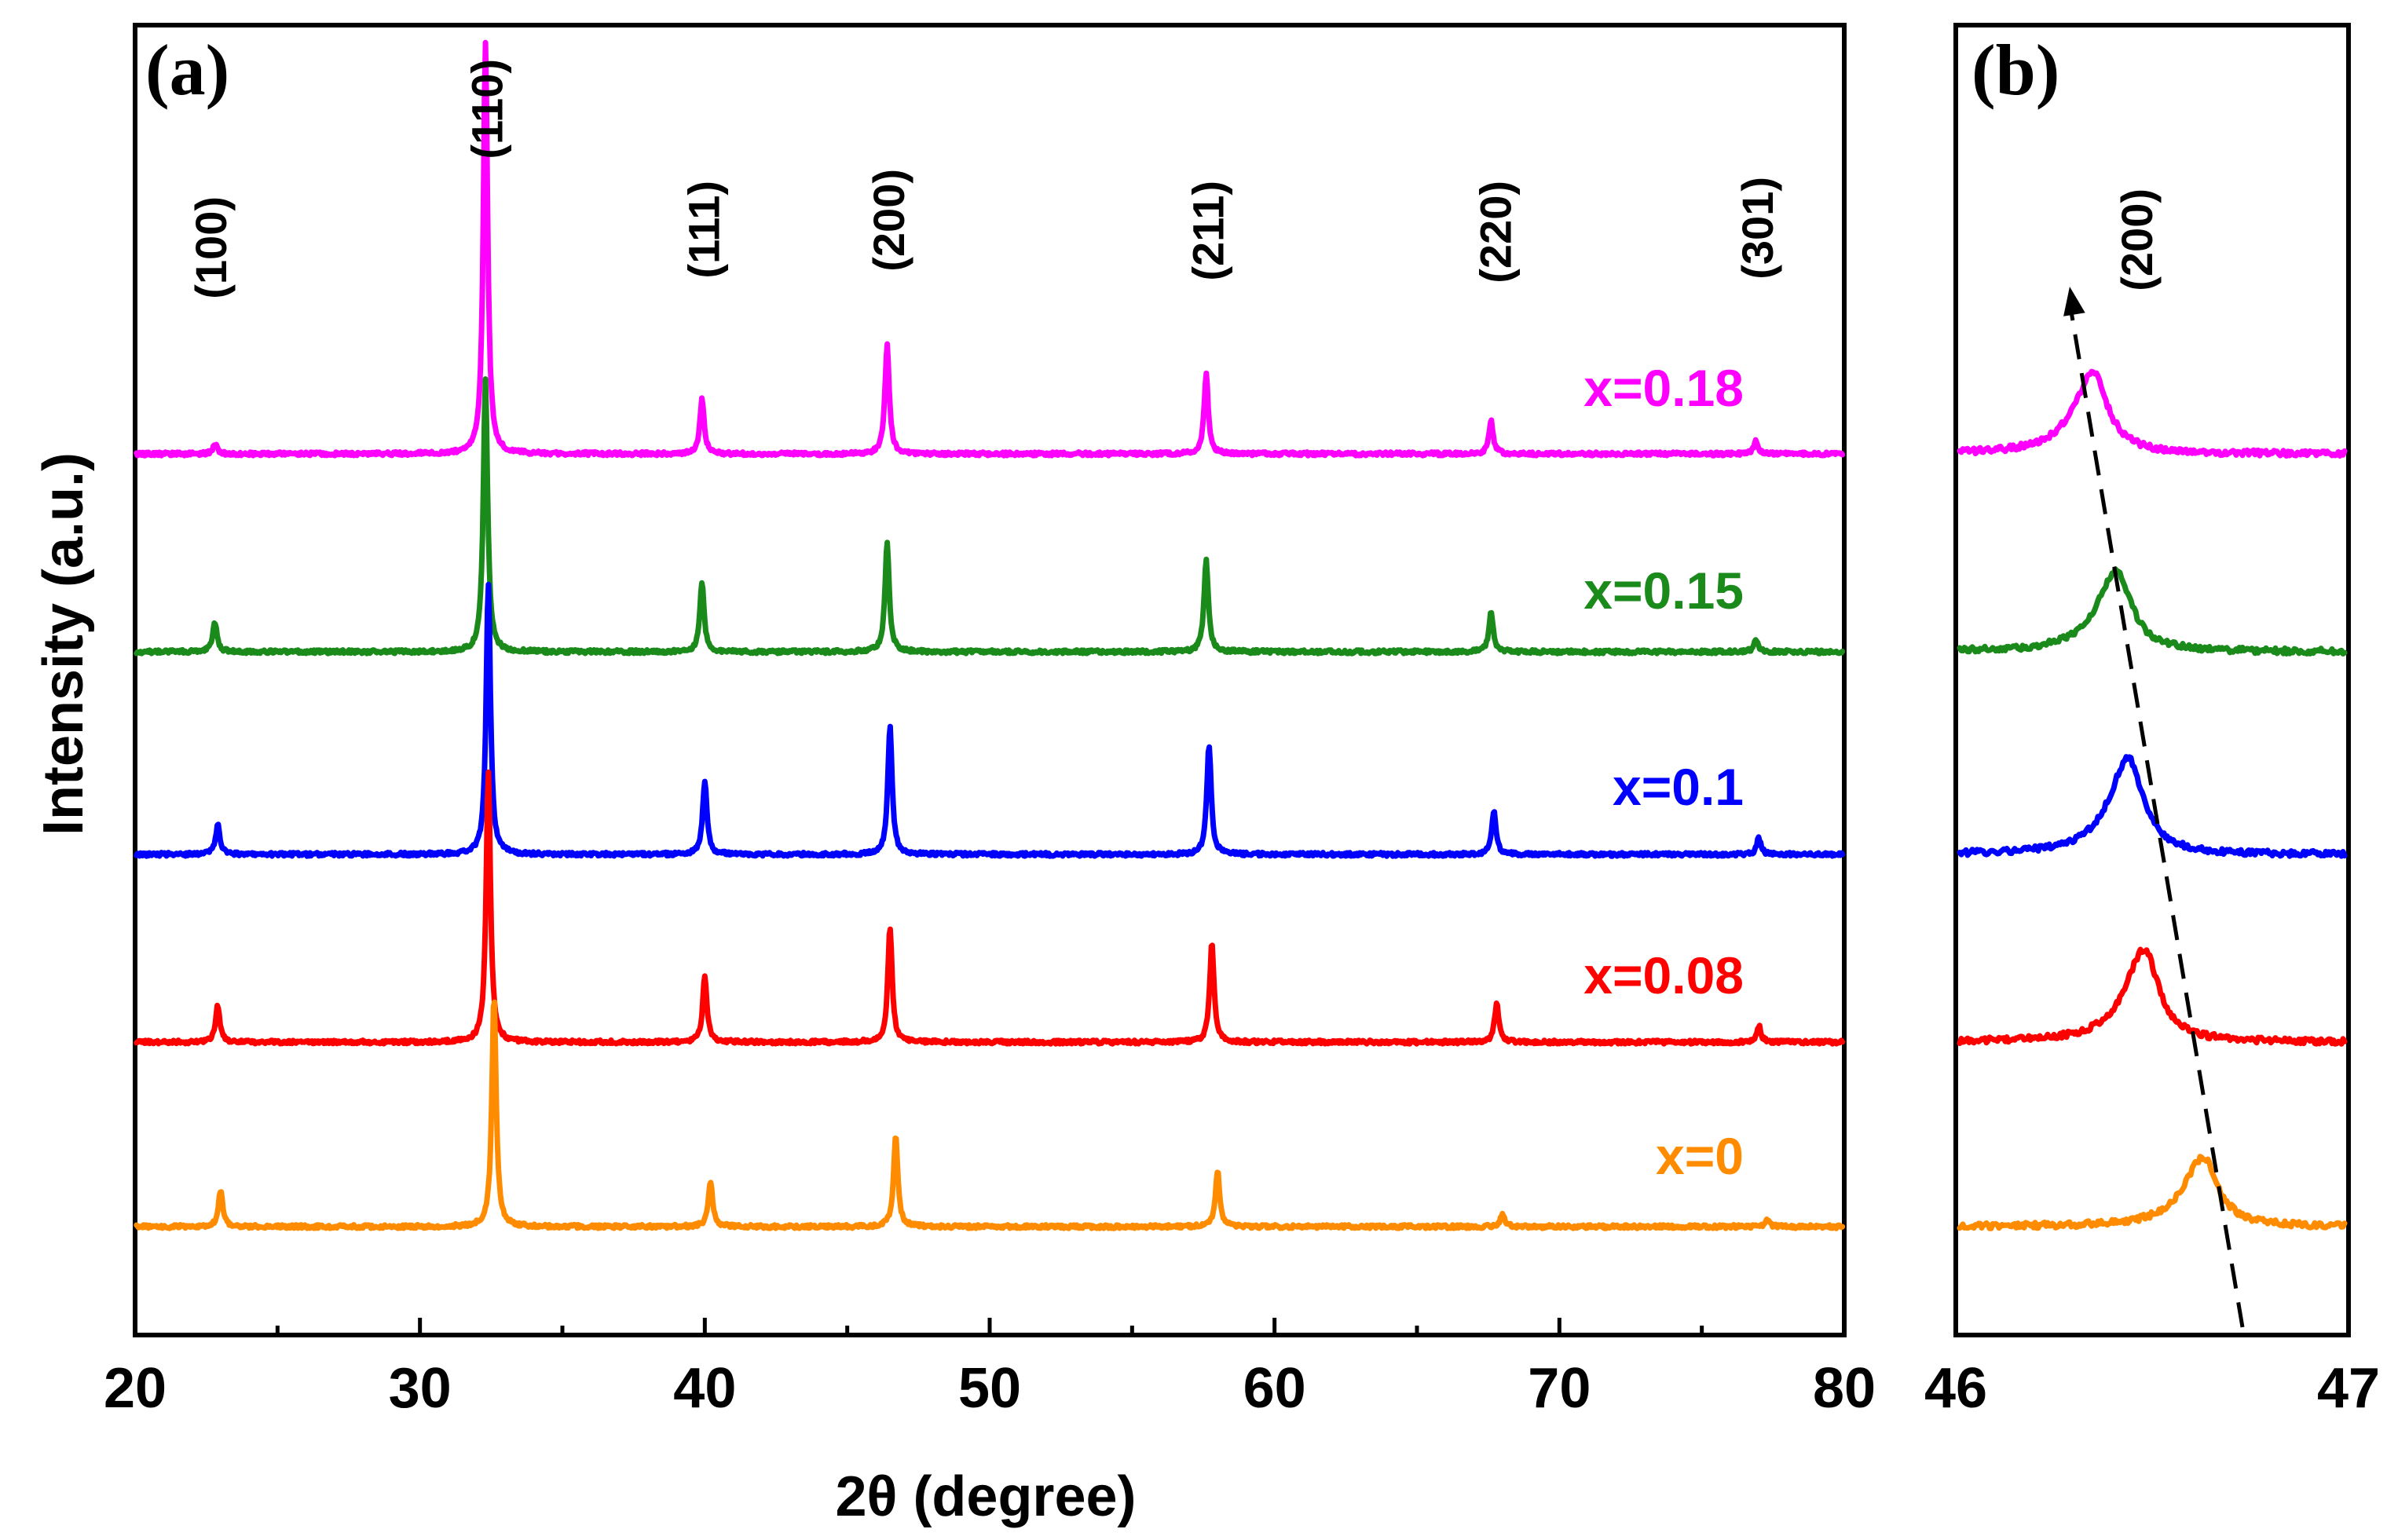 Image resolution: width=2398 pixels, height=1540 pixels. Describe the element at coordinates (211, 247) in the screenshot. I see `peak-label: (100)` at that location.